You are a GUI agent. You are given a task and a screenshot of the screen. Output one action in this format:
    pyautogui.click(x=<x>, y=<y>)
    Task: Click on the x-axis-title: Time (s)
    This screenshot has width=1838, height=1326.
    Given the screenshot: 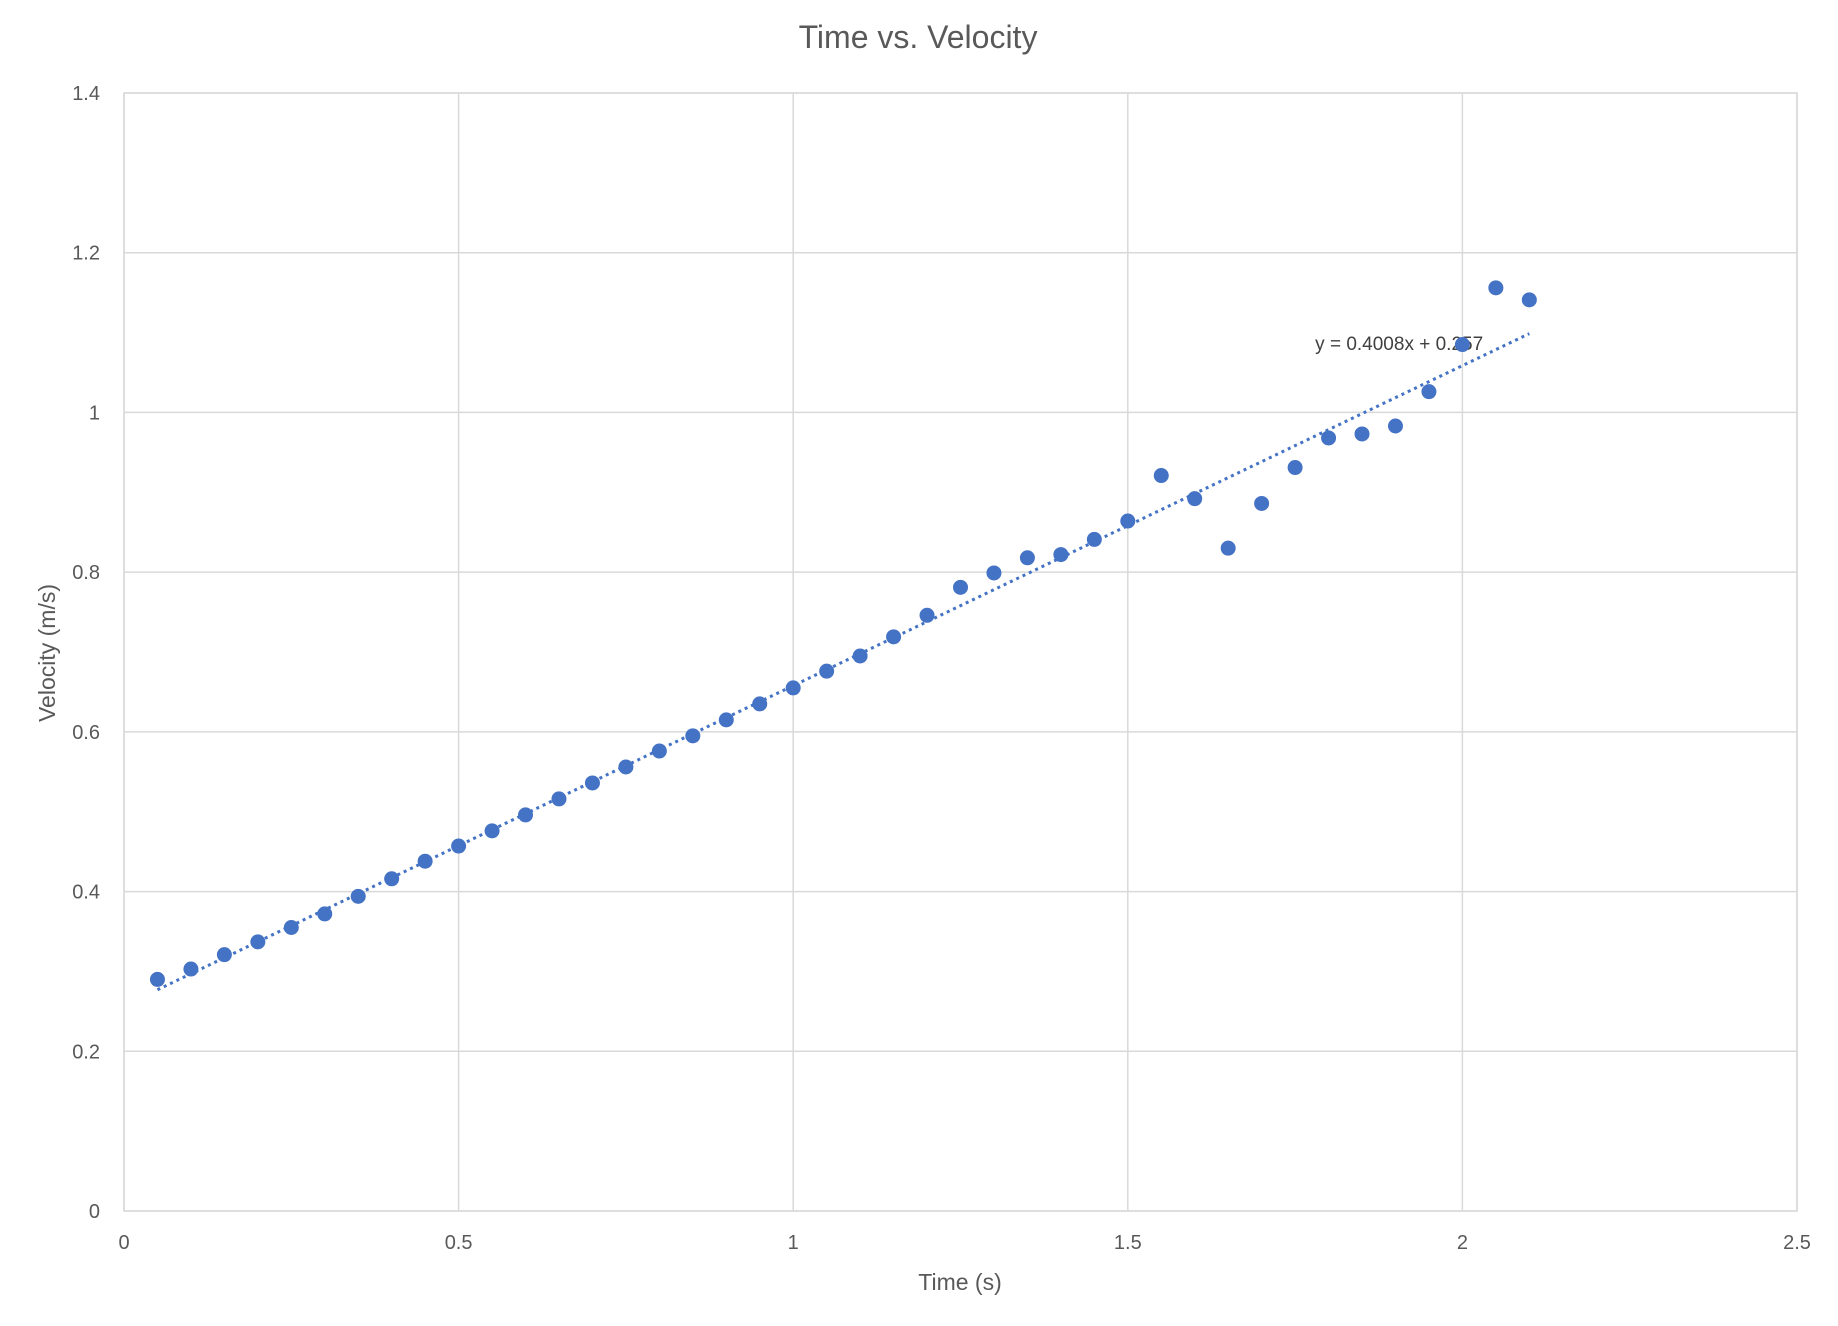 What is the action you would take?
    pyautogui.click(x=959, y=1282)
    